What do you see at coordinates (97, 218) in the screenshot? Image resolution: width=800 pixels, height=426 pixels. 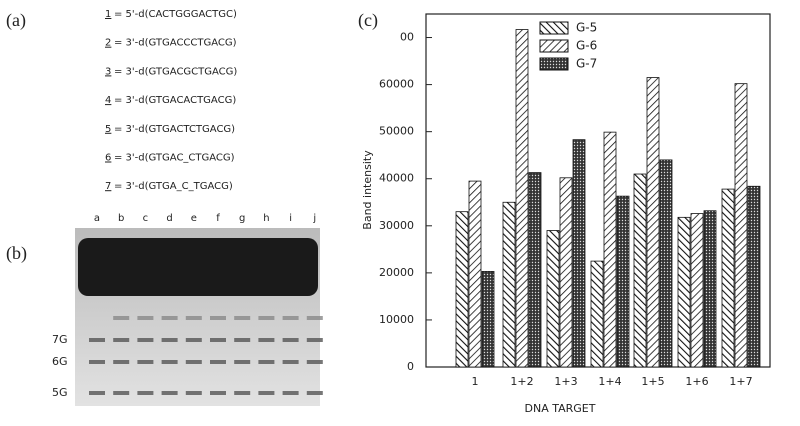 I see `lane-label: a` at bounding box center [97, 218].